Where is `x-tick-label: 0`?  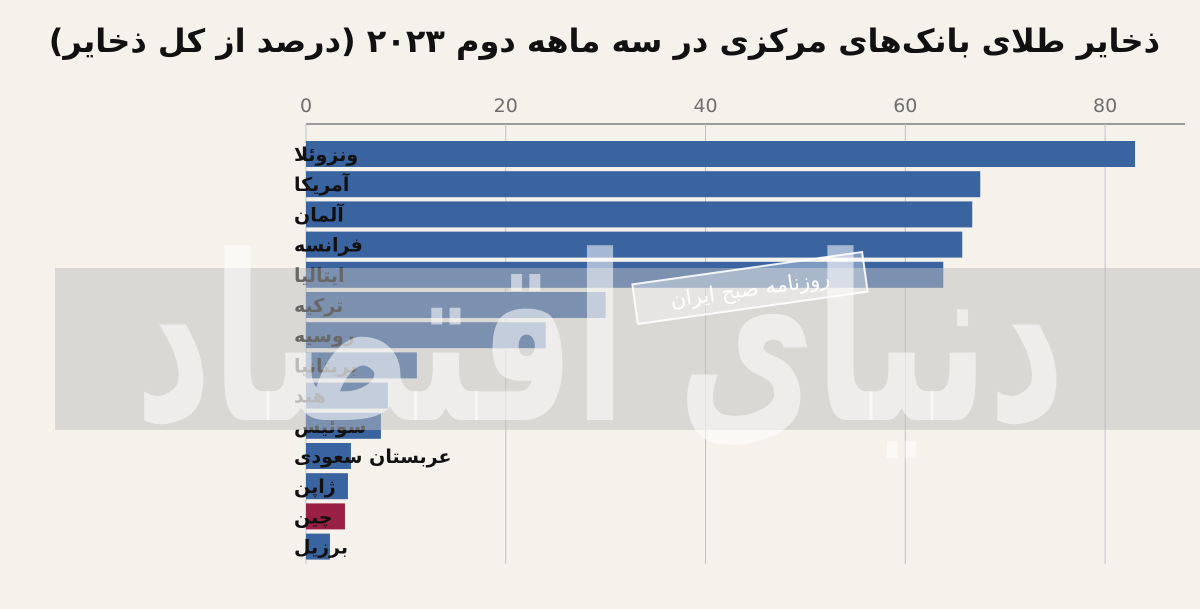 x-tick-label: 0 is located at coordinates (306, 106).